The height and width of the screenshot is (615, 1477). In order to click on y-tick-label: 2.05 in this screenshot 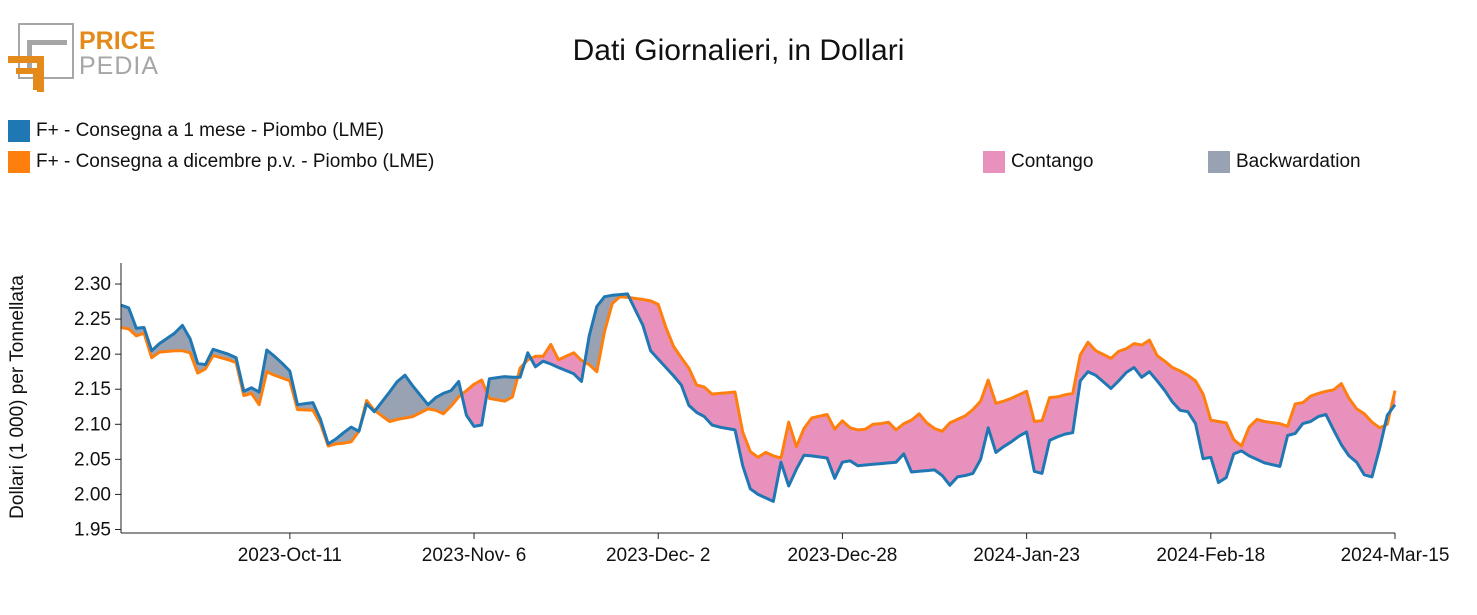, I will do `click(92, 459)`.